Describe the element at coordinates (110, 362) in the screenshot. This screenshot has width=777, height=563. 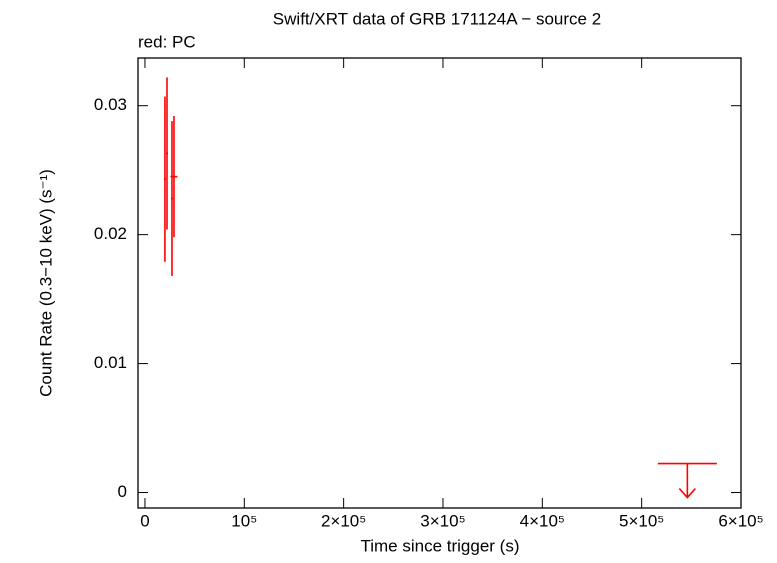
I see `y-tick-label: 0.01` at that location.